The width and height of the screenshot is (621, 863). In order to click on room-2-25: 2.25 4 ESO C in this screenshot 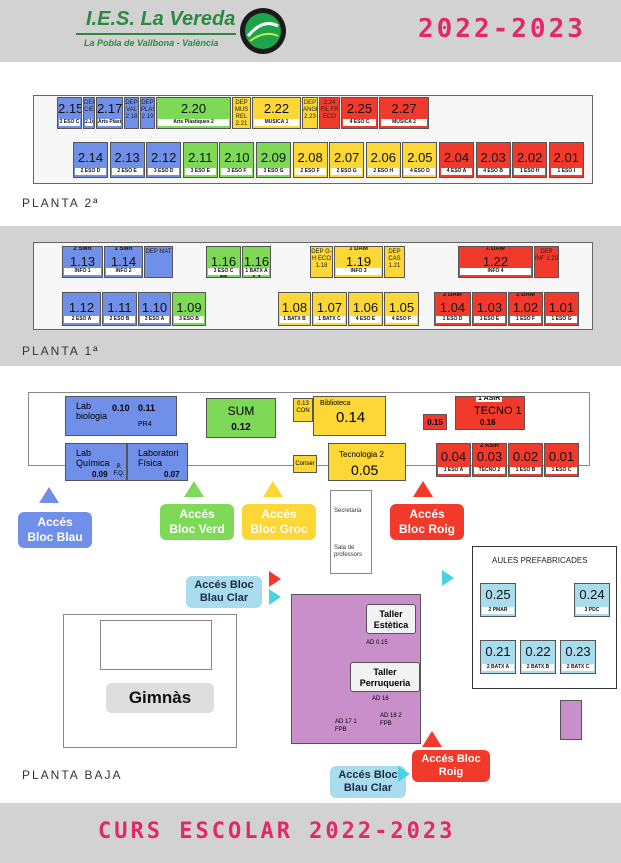, I will do `click(359, 113)`.